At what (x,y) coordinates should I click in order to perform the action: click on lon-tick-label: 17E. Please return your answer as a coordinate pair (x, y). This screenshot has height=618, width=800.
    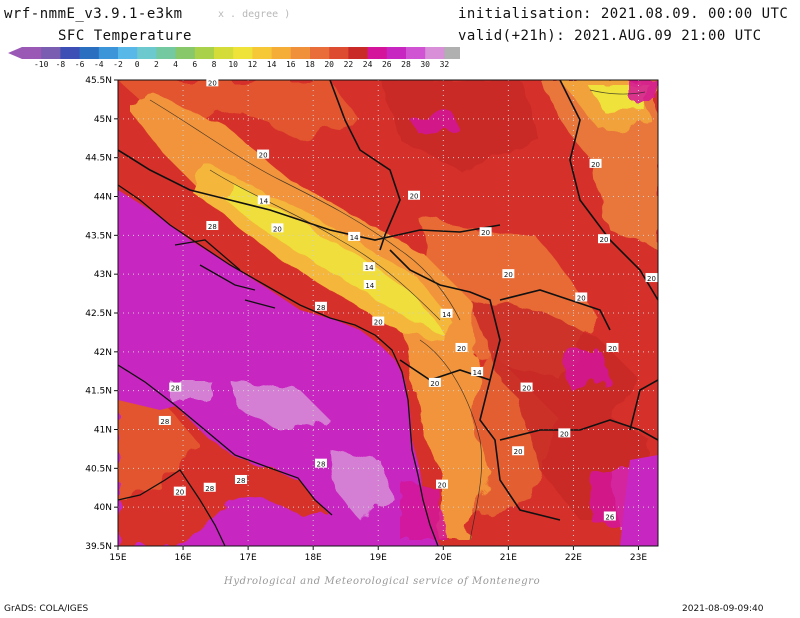
    Looking at the image, I should click on (248, 558).